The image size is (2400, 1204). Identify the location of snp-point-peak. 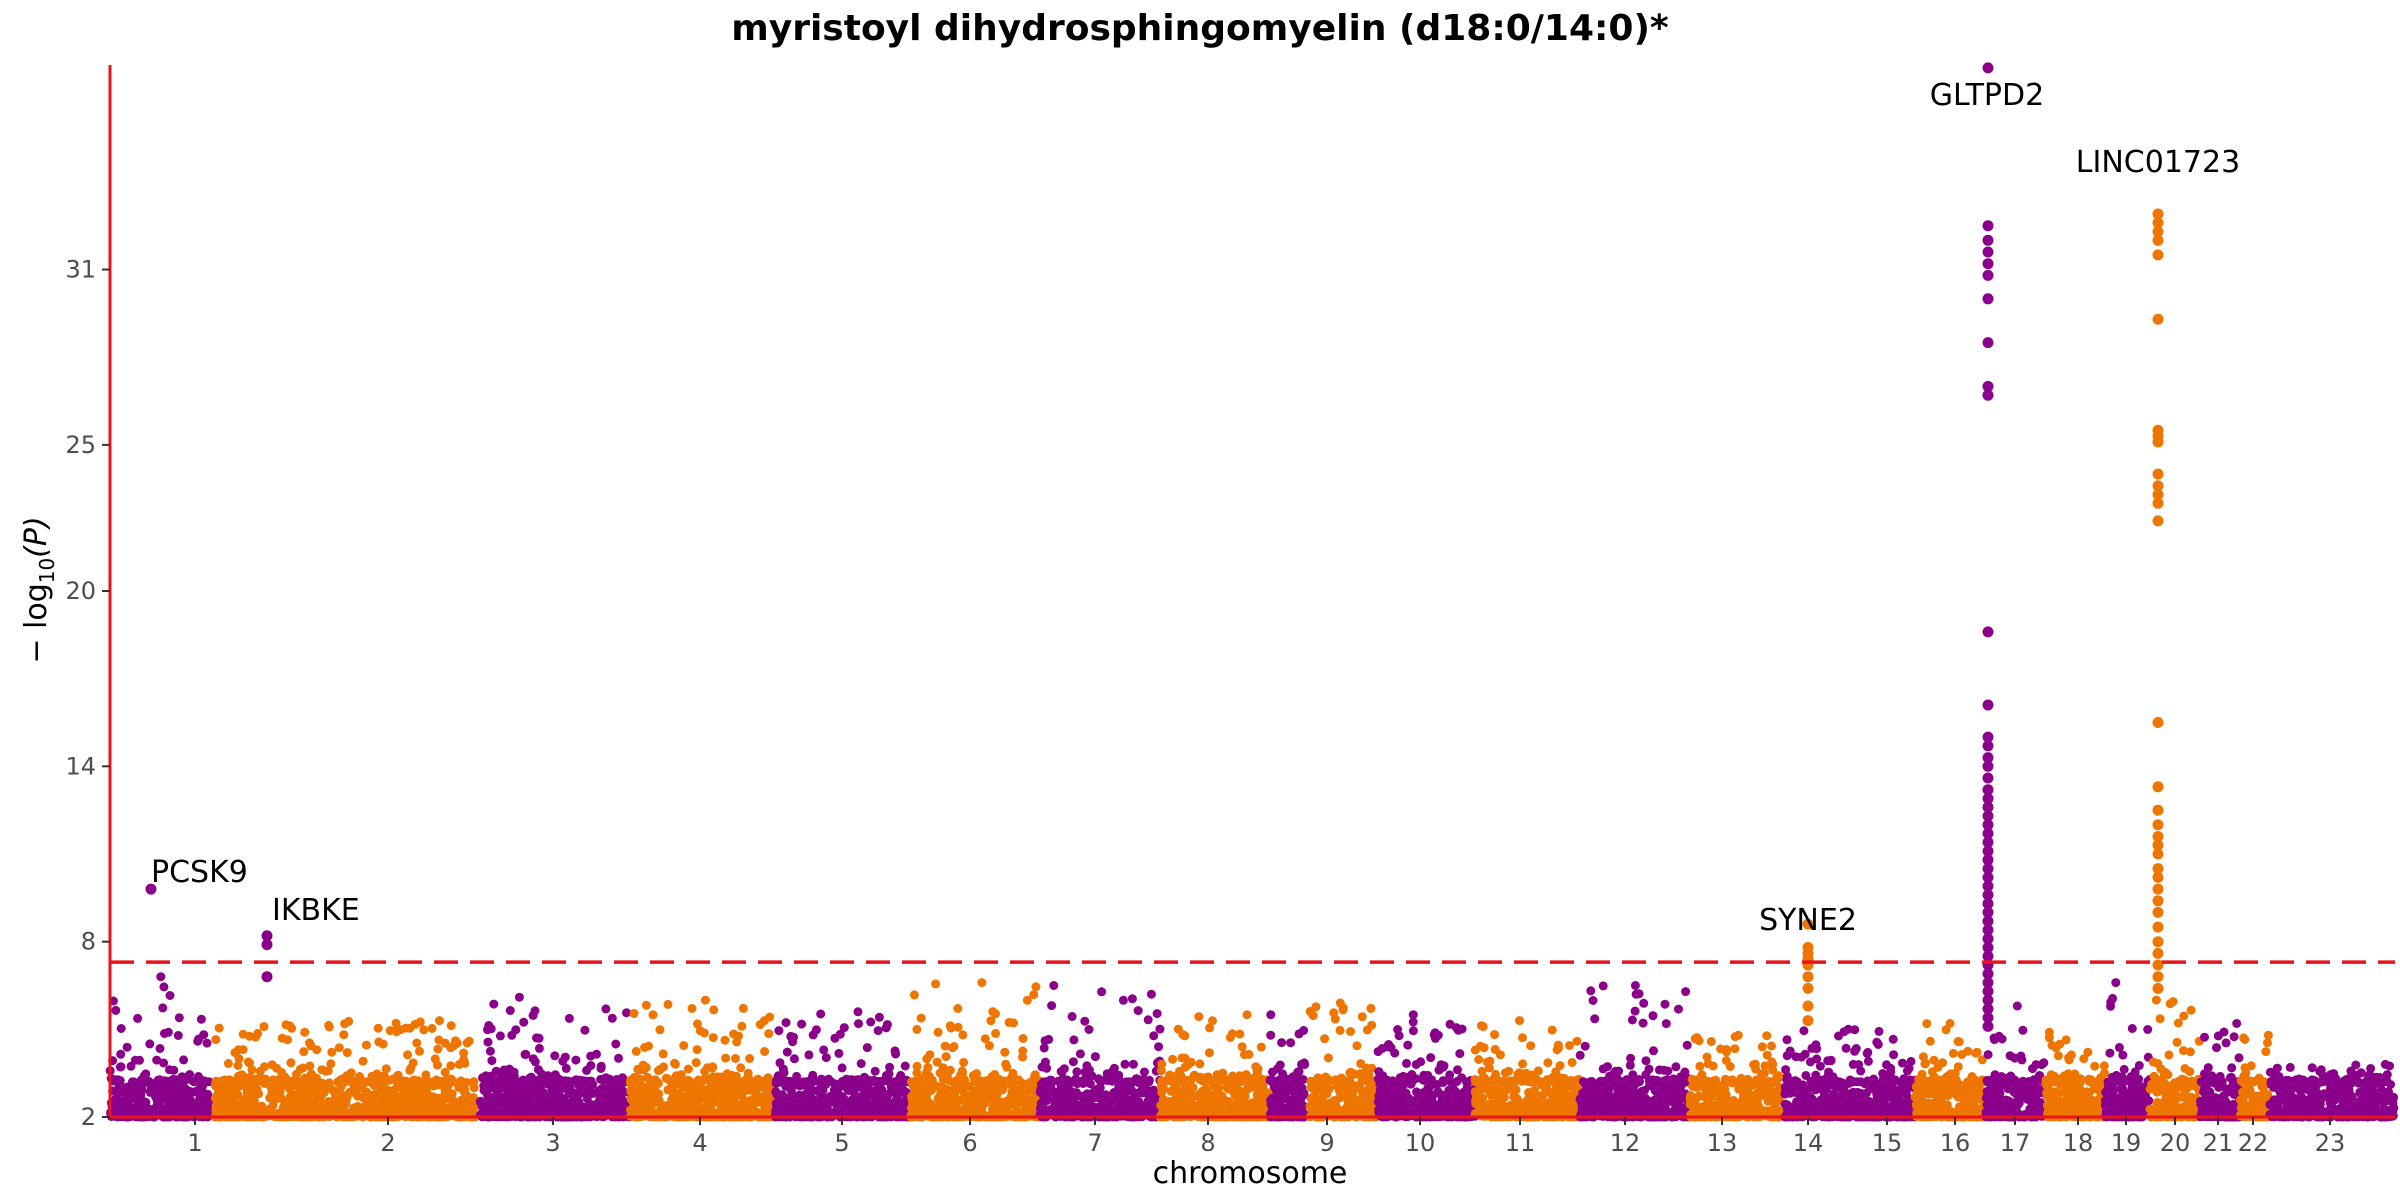
(161, 977).